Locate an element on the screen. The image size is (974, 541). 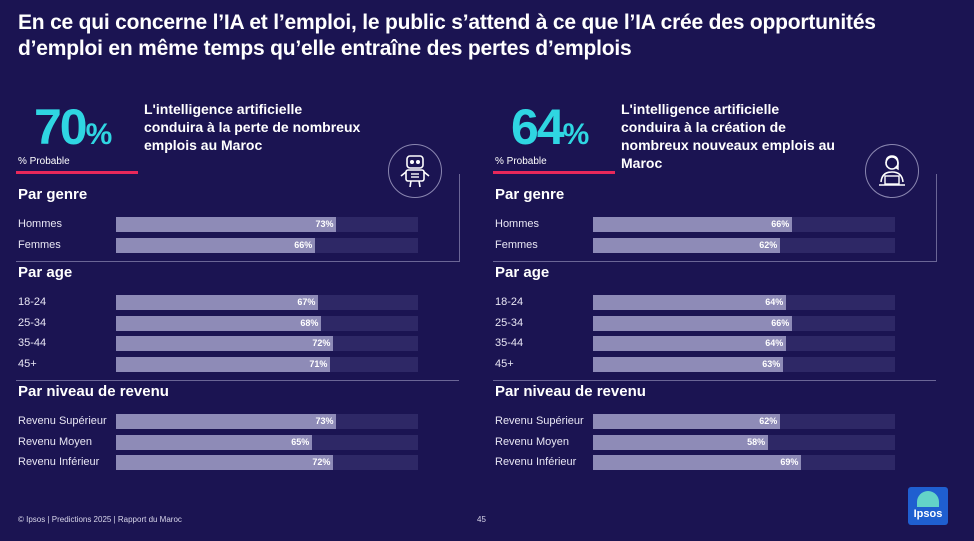
bar-track: 65% is located at coordinates (267, 442).